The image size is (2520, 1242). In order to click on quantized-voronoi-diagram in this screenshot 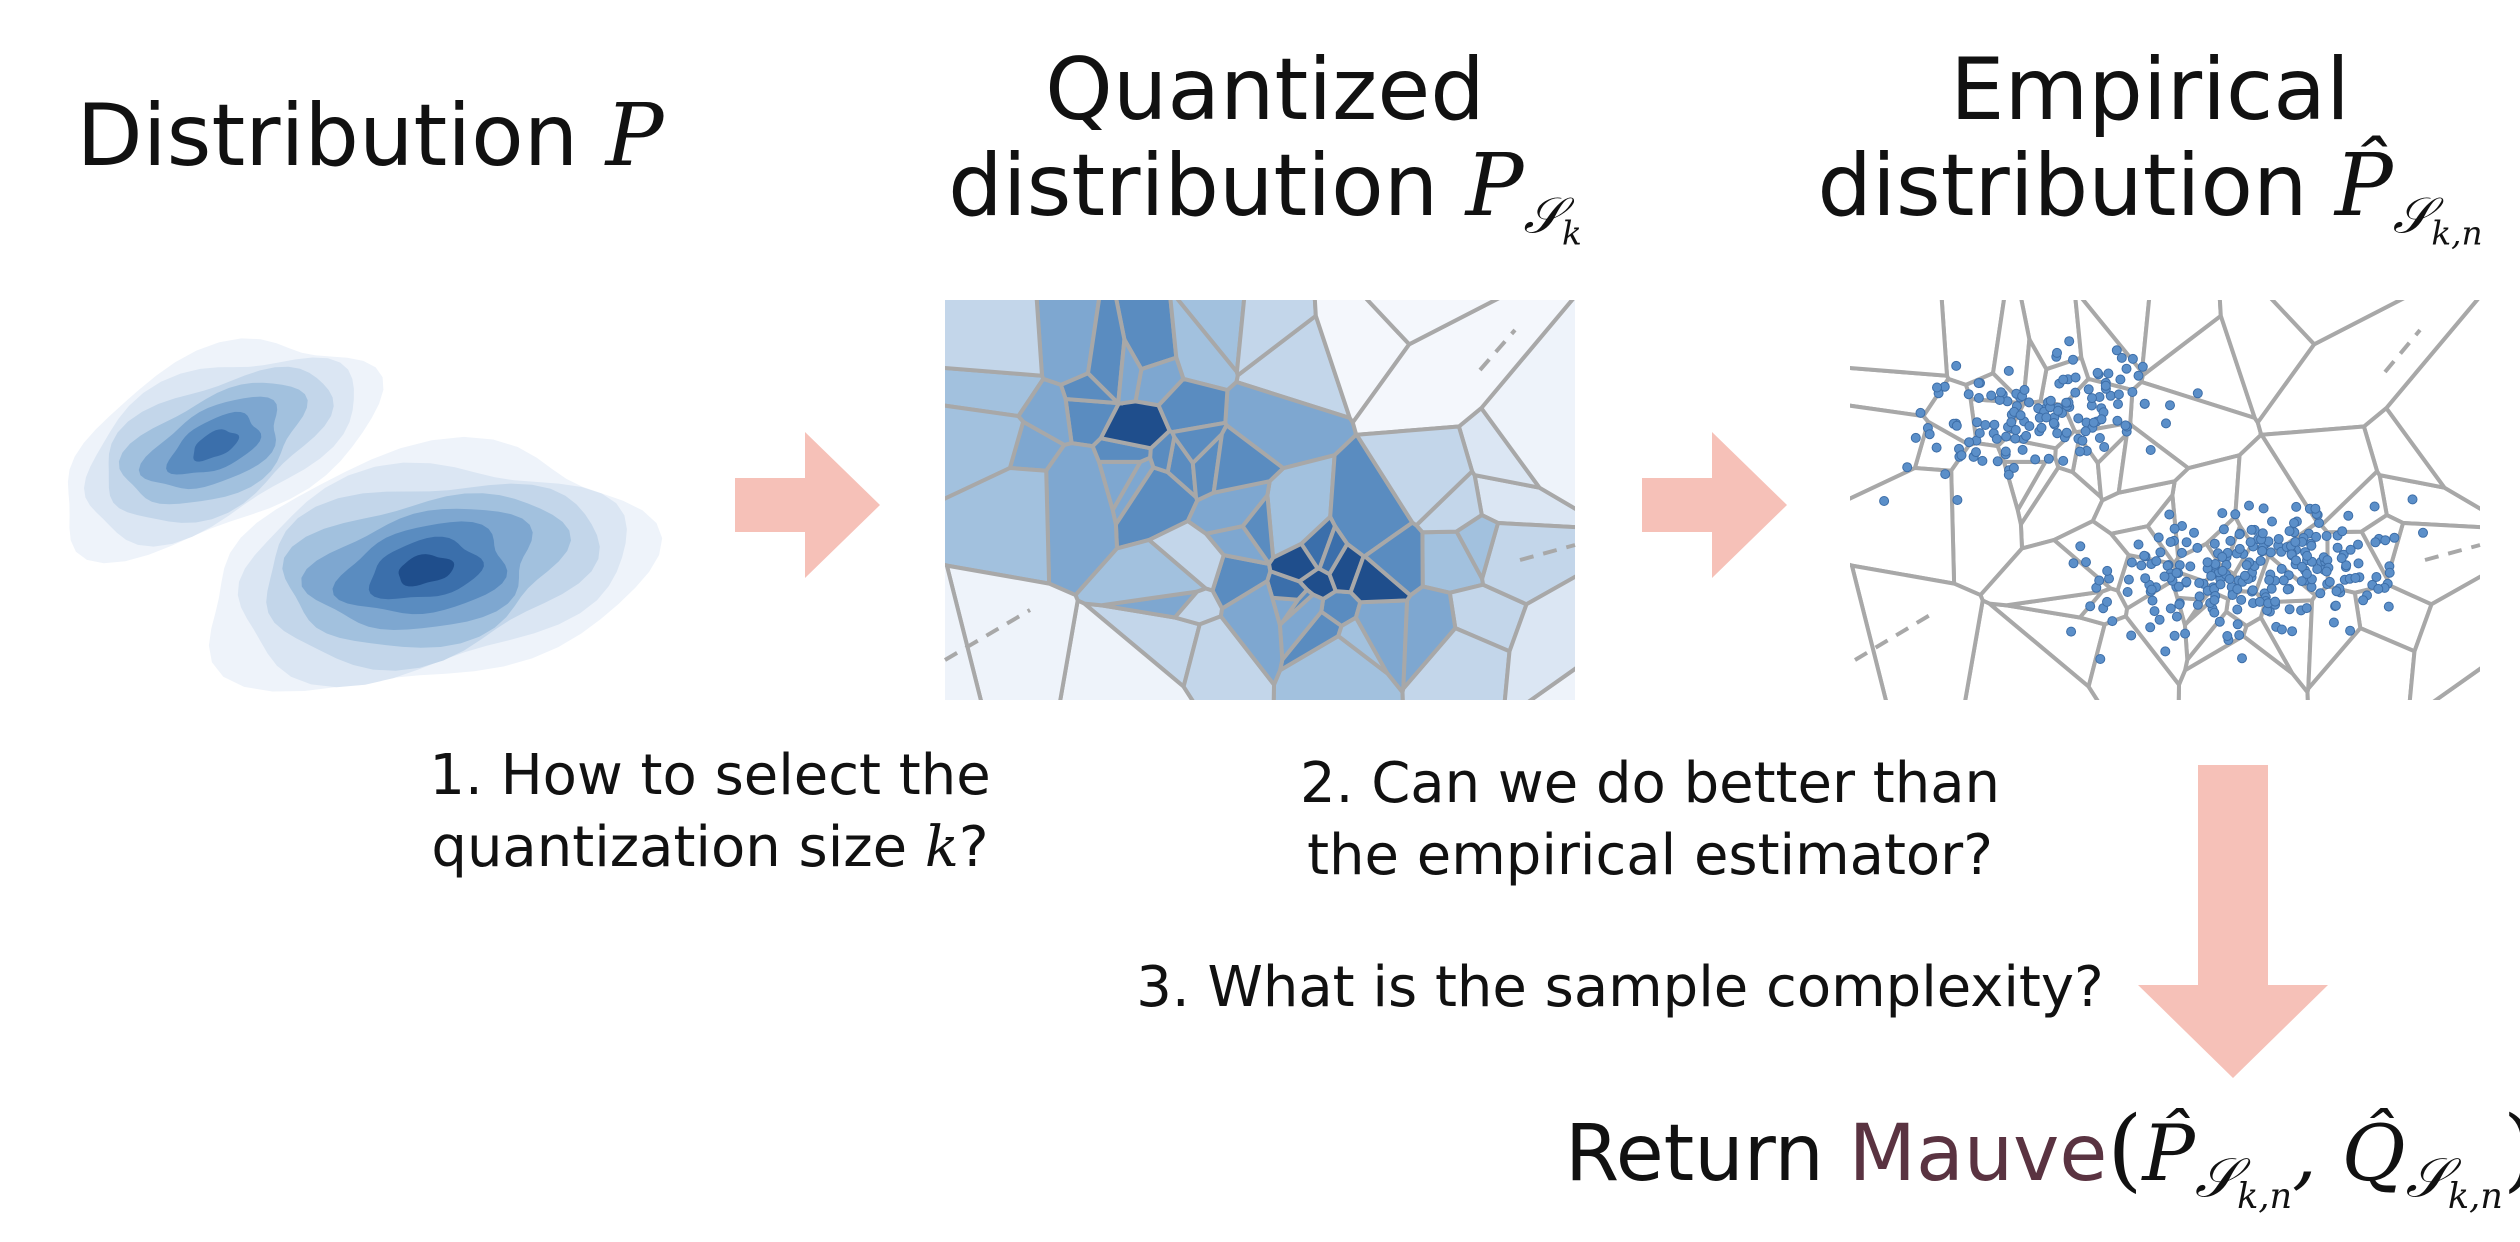, I will do `click(1259, 500)`.